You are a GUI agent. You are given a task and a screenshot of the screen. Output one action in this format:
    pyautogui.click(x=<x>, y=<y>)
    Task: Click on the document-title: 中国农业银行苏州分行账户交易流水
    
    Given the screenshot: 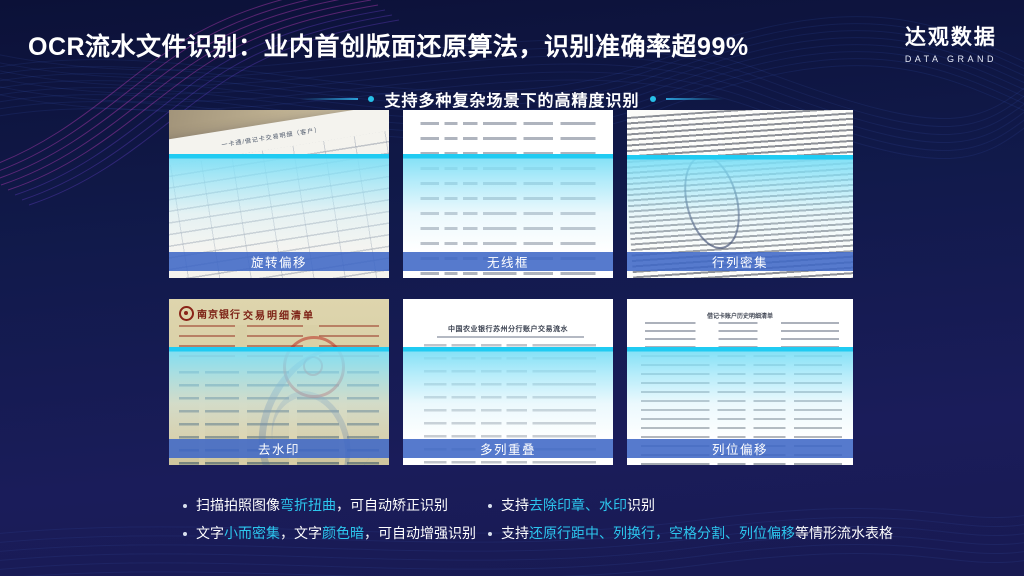 What is the action you would take?
    pyautogui.click(x=508, y=329)
    